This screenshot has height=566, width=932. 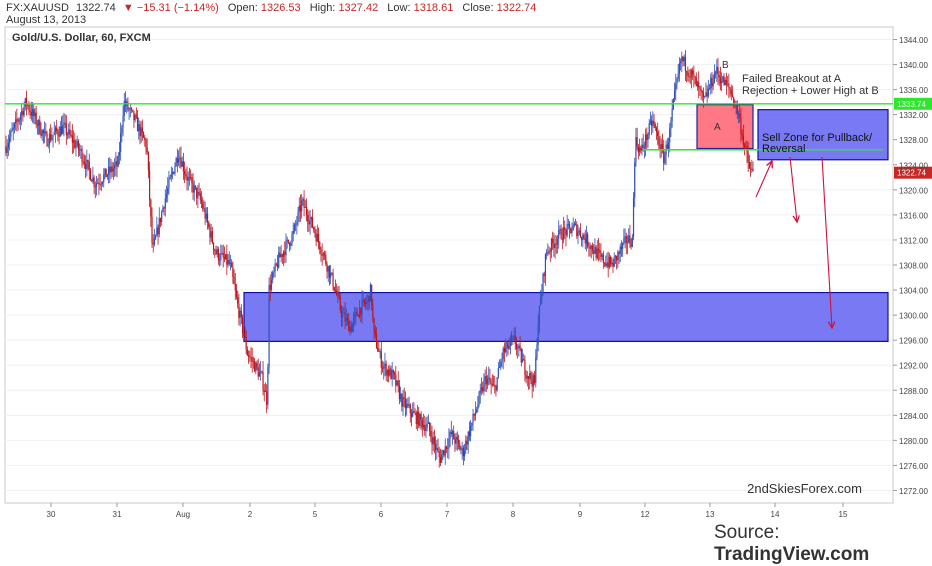 I want to click on note-sell-2: Reversal, so click(x=783, y=149).